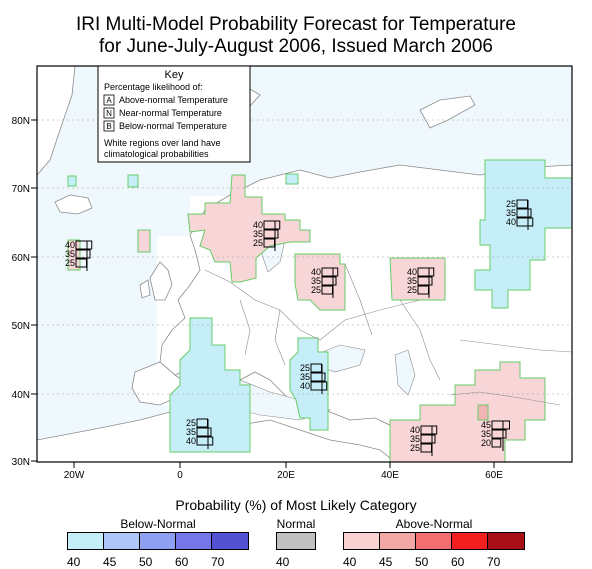  What do you see at coordinates (110, 562) in the screenshot?
I see `legend-tick-below: 45` at bounding box center [110, 562].